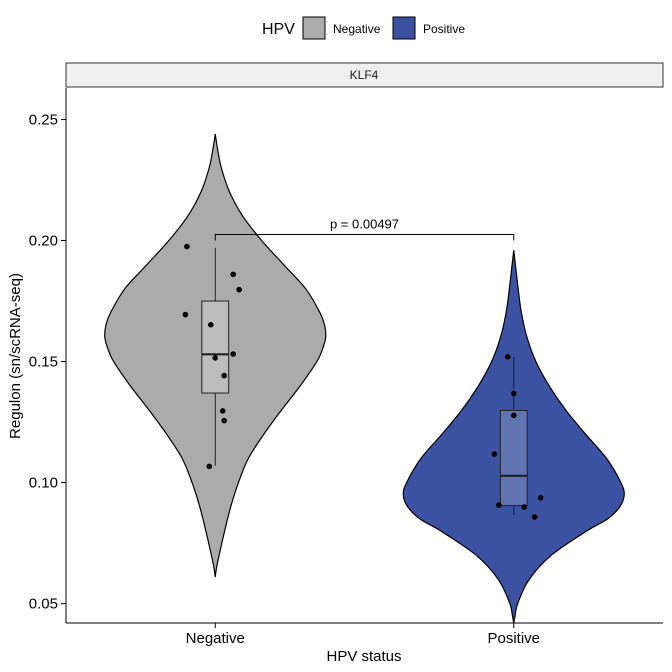 This screenshot has width=672, height=672. I want to click on box-positive, so click(513, 458).